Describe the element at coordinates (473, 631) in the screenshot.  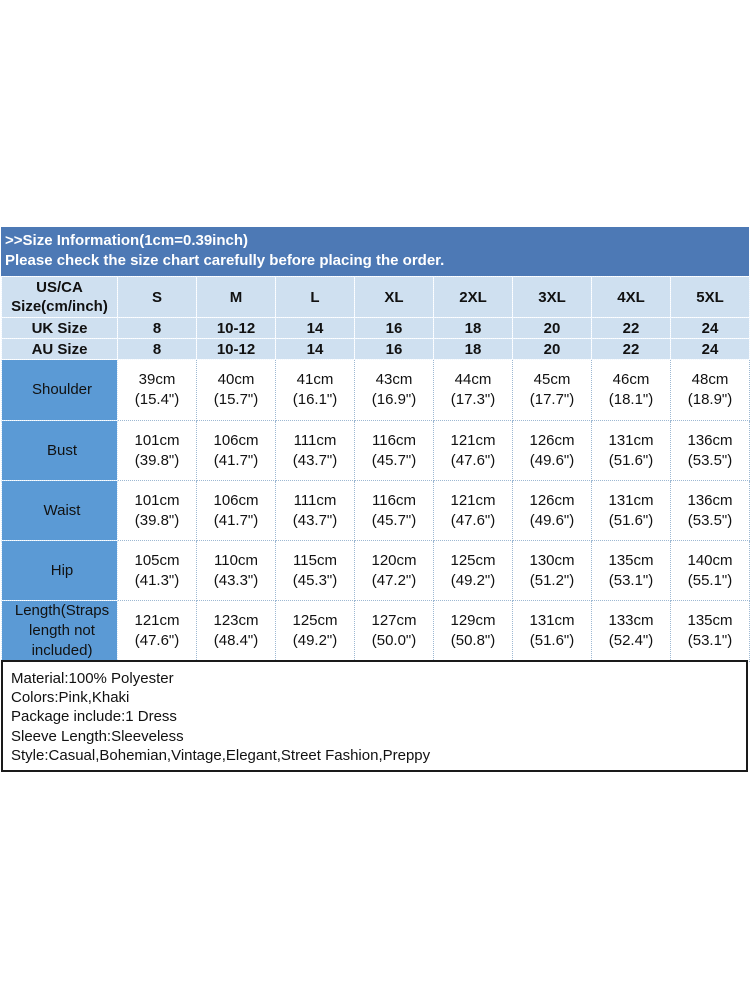
I see `measurement-cell: 129cm (50.8")` at that location.